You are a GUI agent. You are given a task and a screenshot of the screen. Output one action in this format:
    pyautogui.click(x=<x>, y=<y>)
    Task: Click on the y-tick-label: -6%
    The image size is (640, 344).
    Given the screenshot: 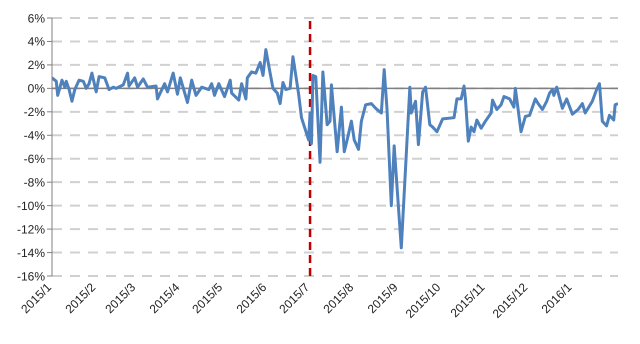 What is the action you would take?
    pyautogui.click(x=35, y=159)
    